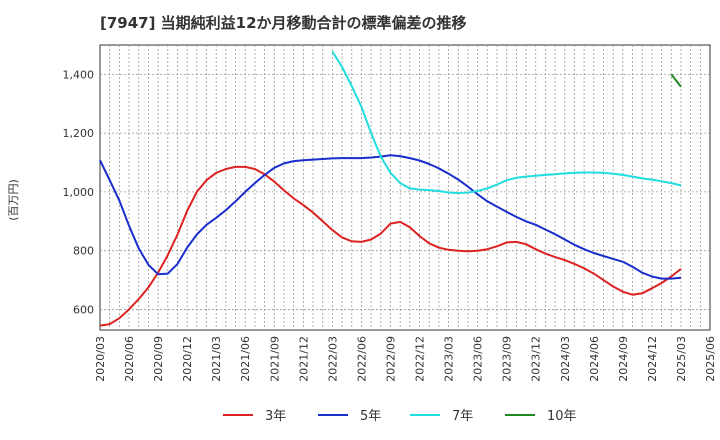 This screenshot has width=720, height=440. Describe the element at coordinates (536, 359) in the screenshot. I see `x-tick-label: 2023/12` at that location.